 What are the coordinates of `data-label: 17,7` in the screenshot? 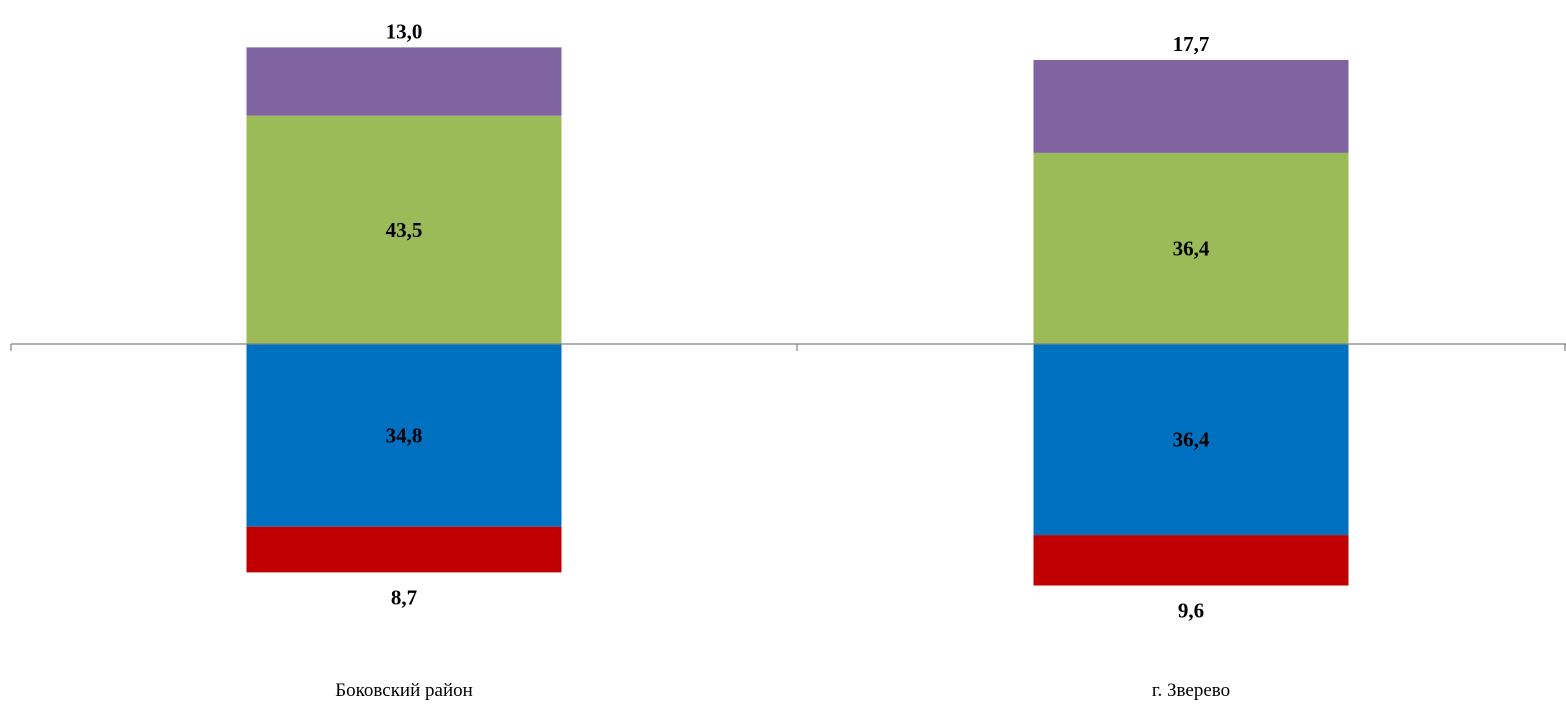 It's located at (1191, 44).